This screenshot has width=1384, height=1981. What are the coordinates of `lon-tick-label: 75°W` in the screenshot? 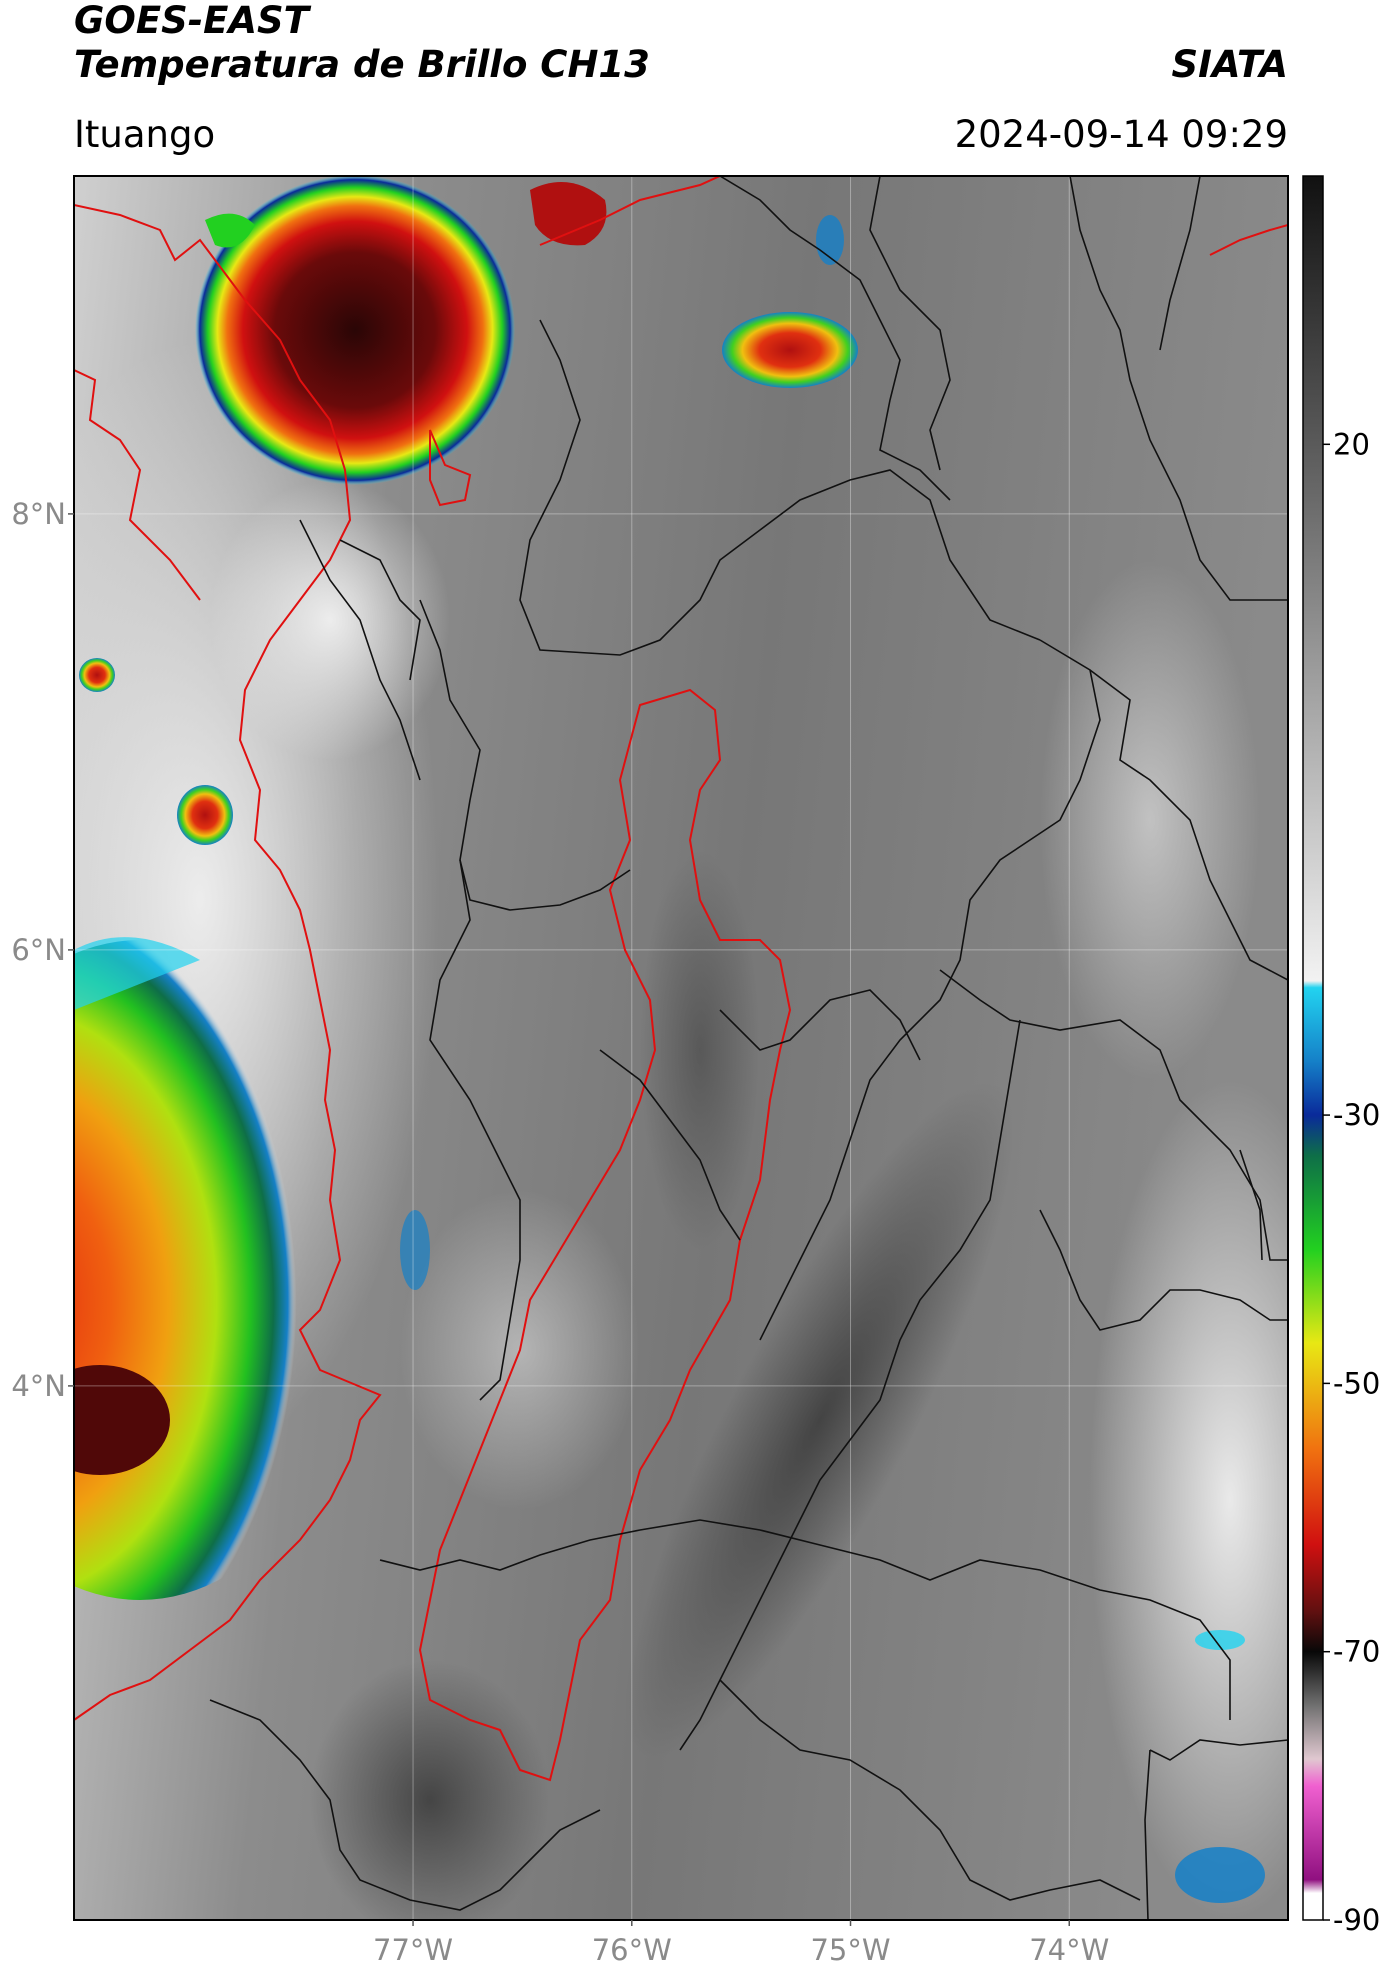 It's located at (850, 1950).